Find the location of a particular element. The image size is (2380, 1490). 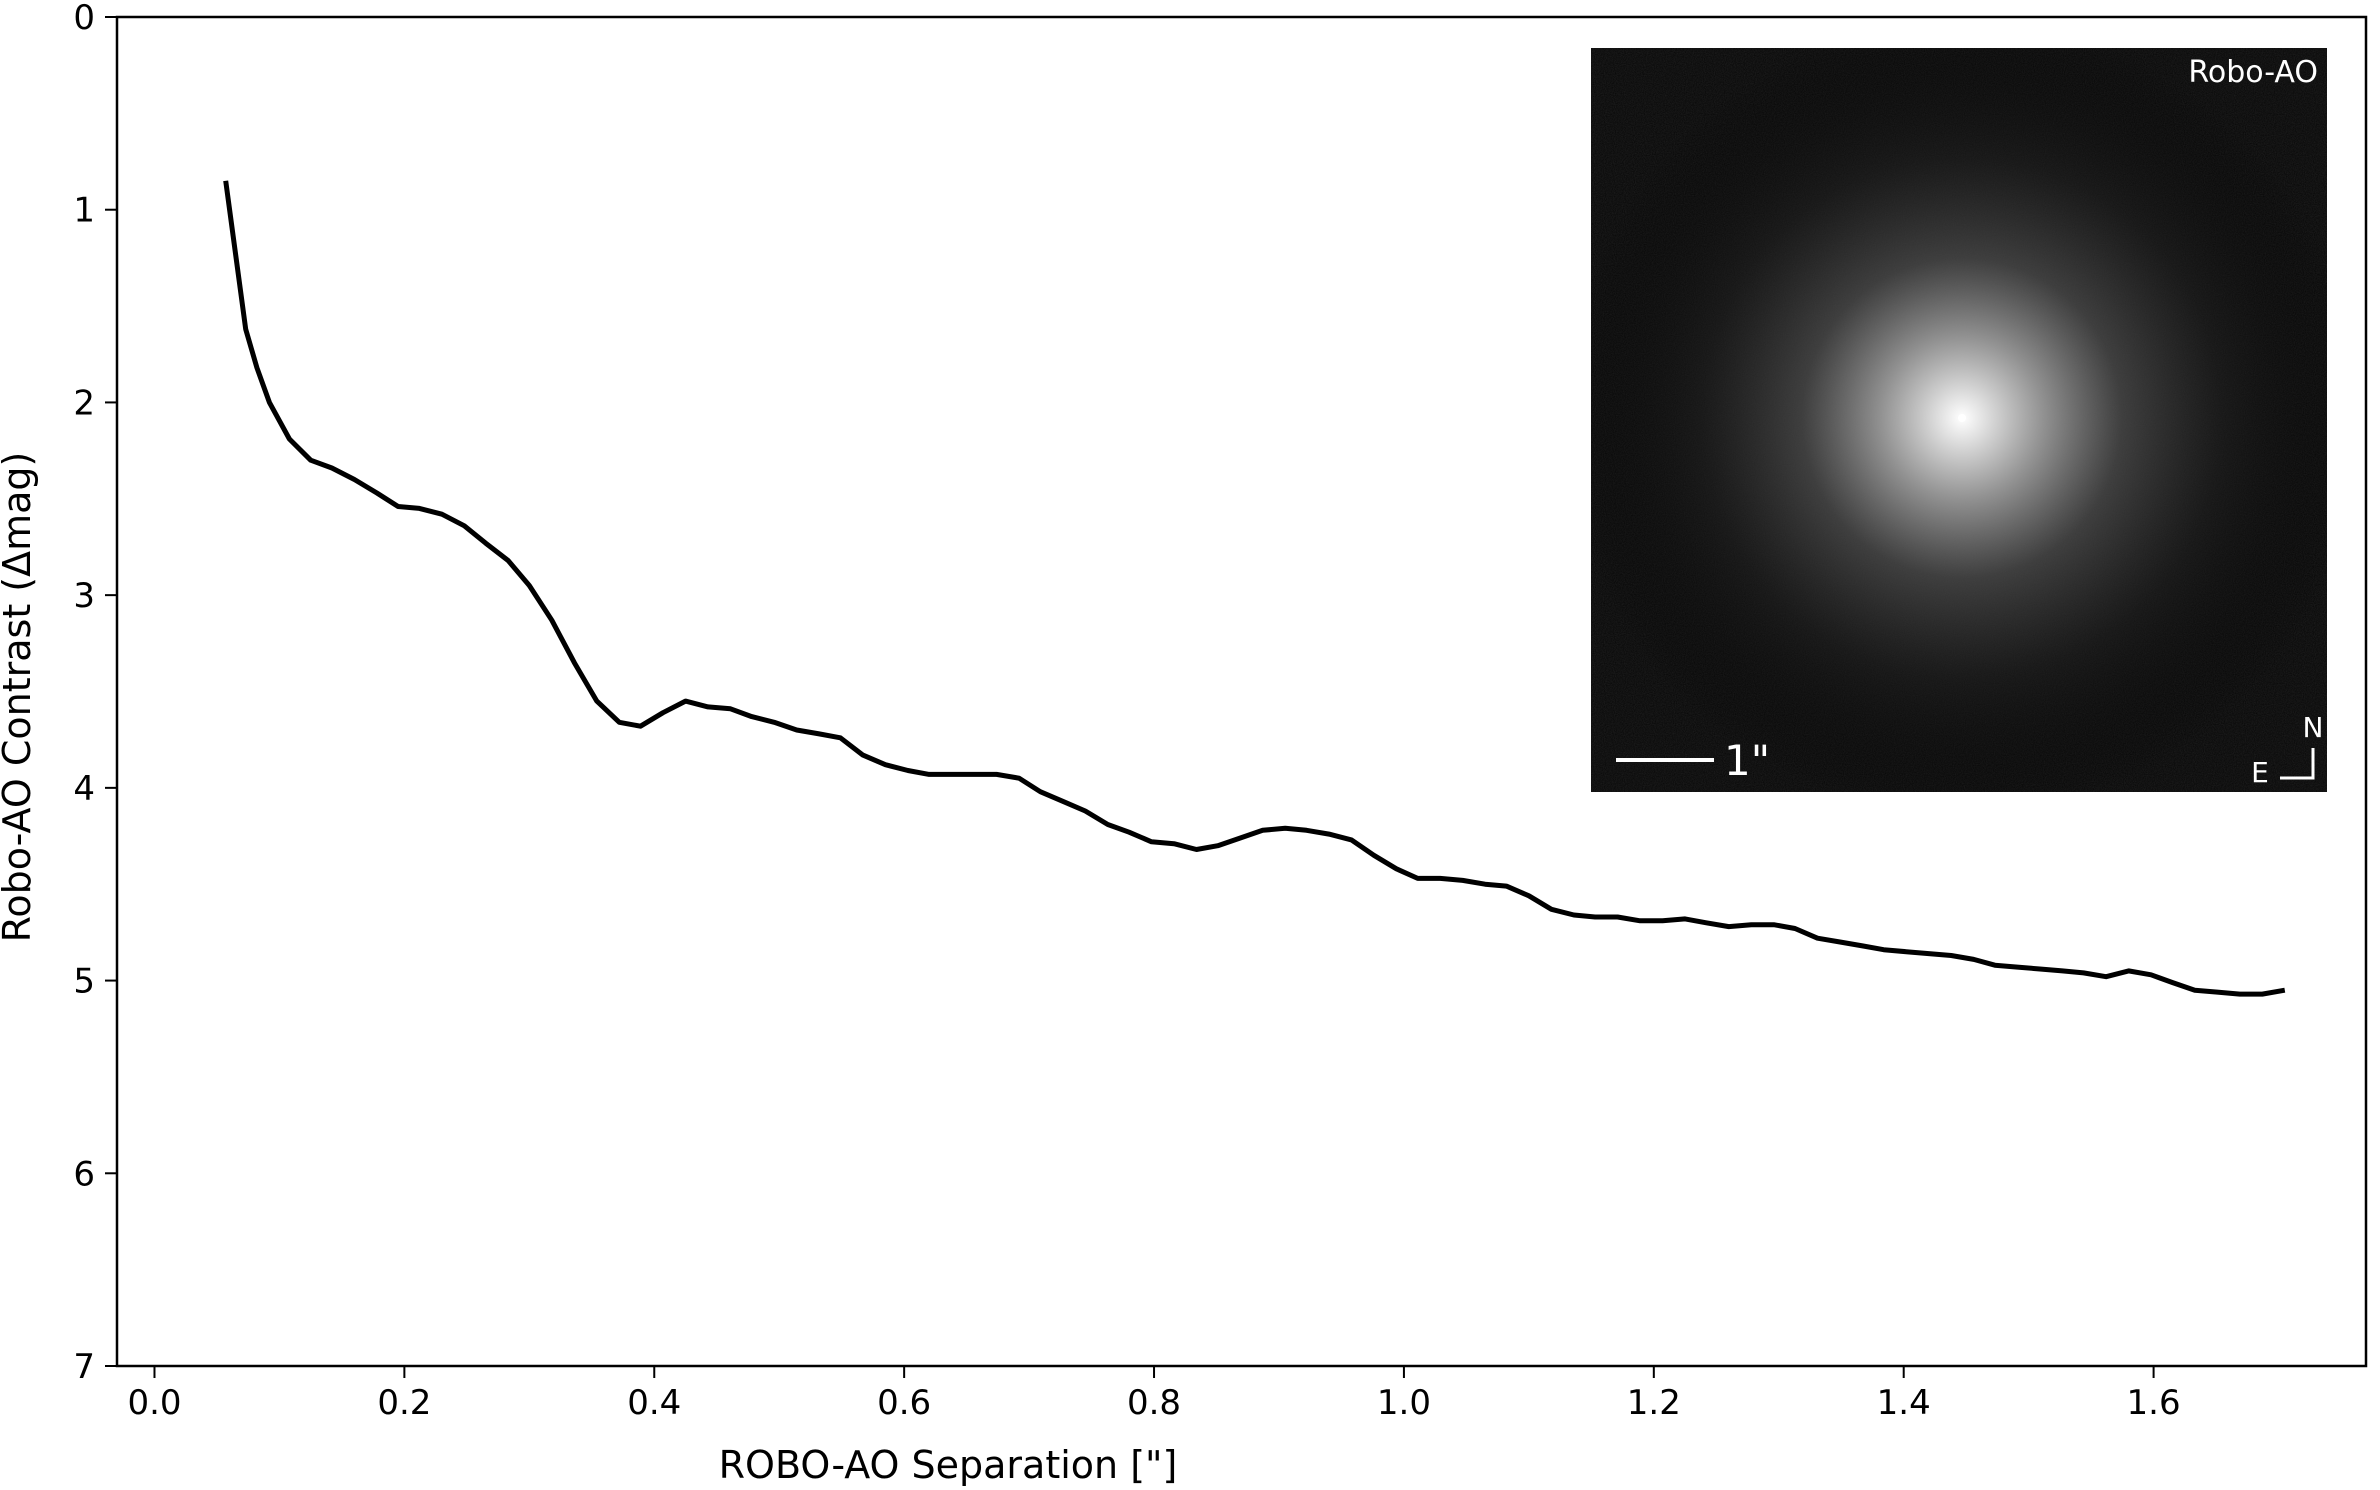

x-tick-label: 0.6 is located at coordinates (904, 1403).